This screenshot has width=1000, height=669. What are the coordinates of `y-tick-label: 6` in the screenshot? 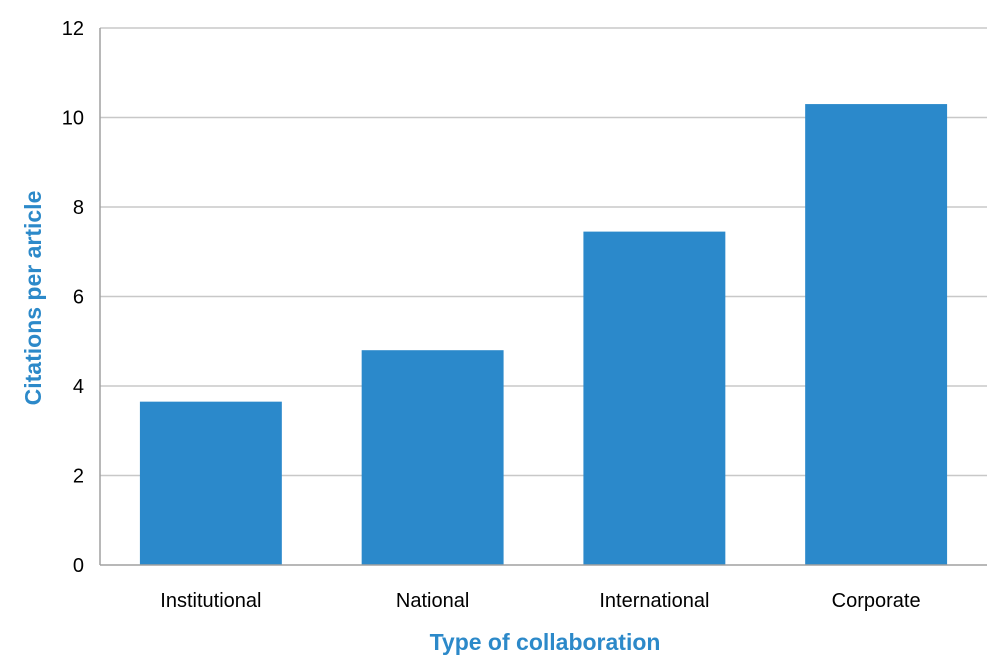 It's located at (78, 298).